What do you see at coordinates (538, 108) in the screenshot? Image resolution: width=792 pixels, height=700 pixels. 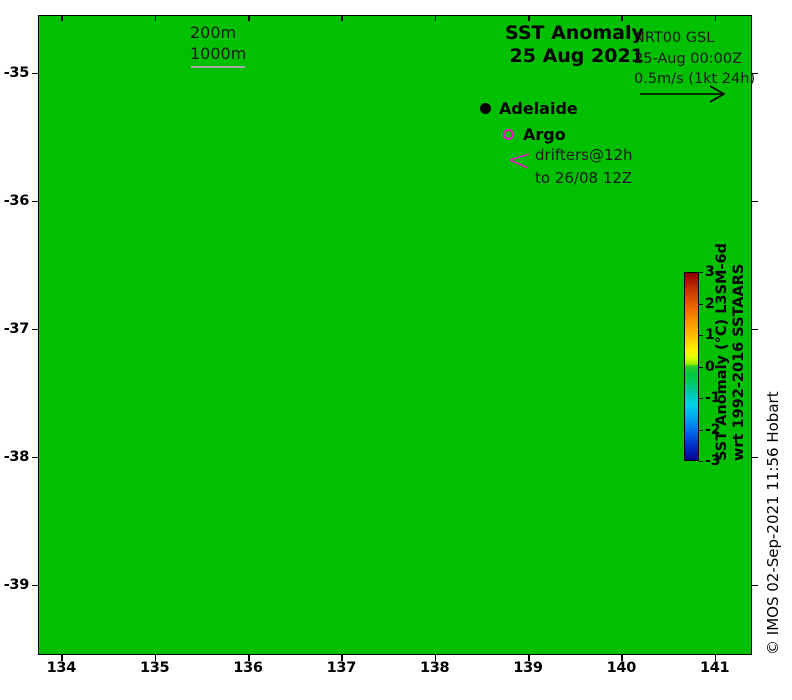 I see `legend-label-adelaide: Adelaide` at bounding box center [538, 108].